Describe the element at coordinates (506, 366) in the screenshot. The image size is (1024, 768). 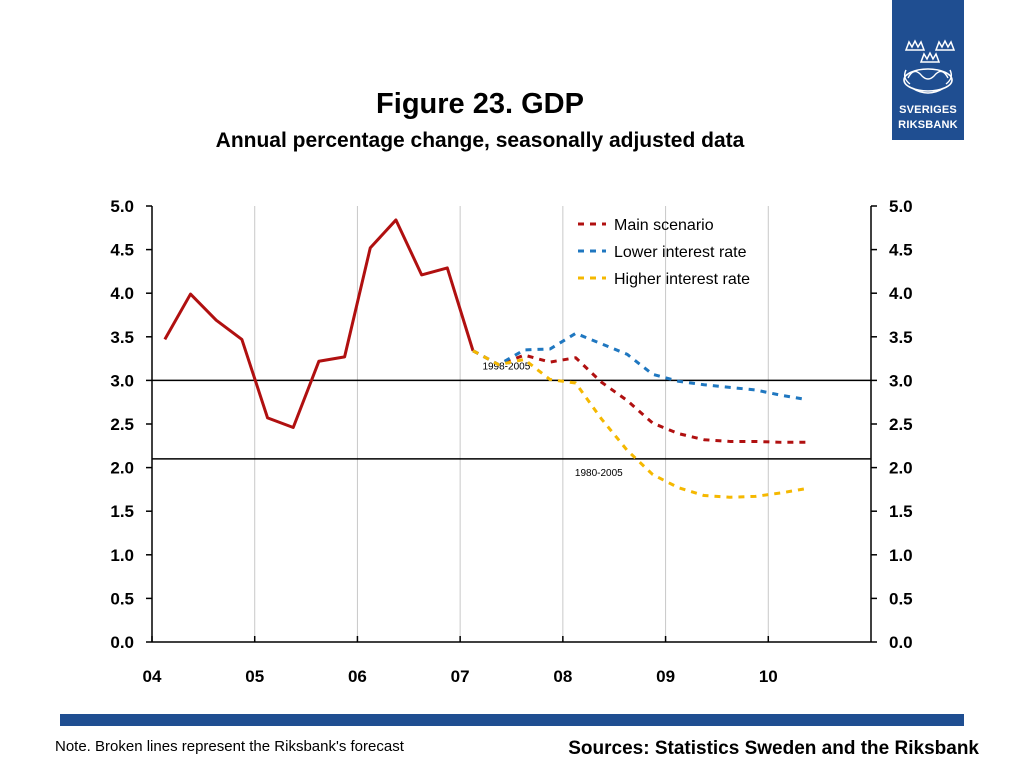
I see `reference-line-label: 1998-2005` at that location.